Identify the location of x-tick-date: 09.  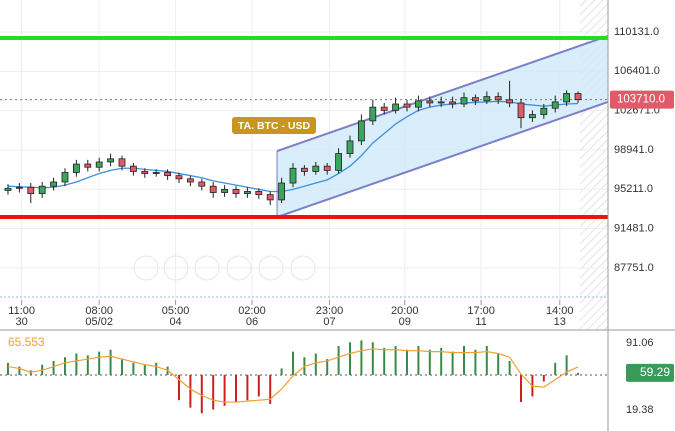
(405, 322).